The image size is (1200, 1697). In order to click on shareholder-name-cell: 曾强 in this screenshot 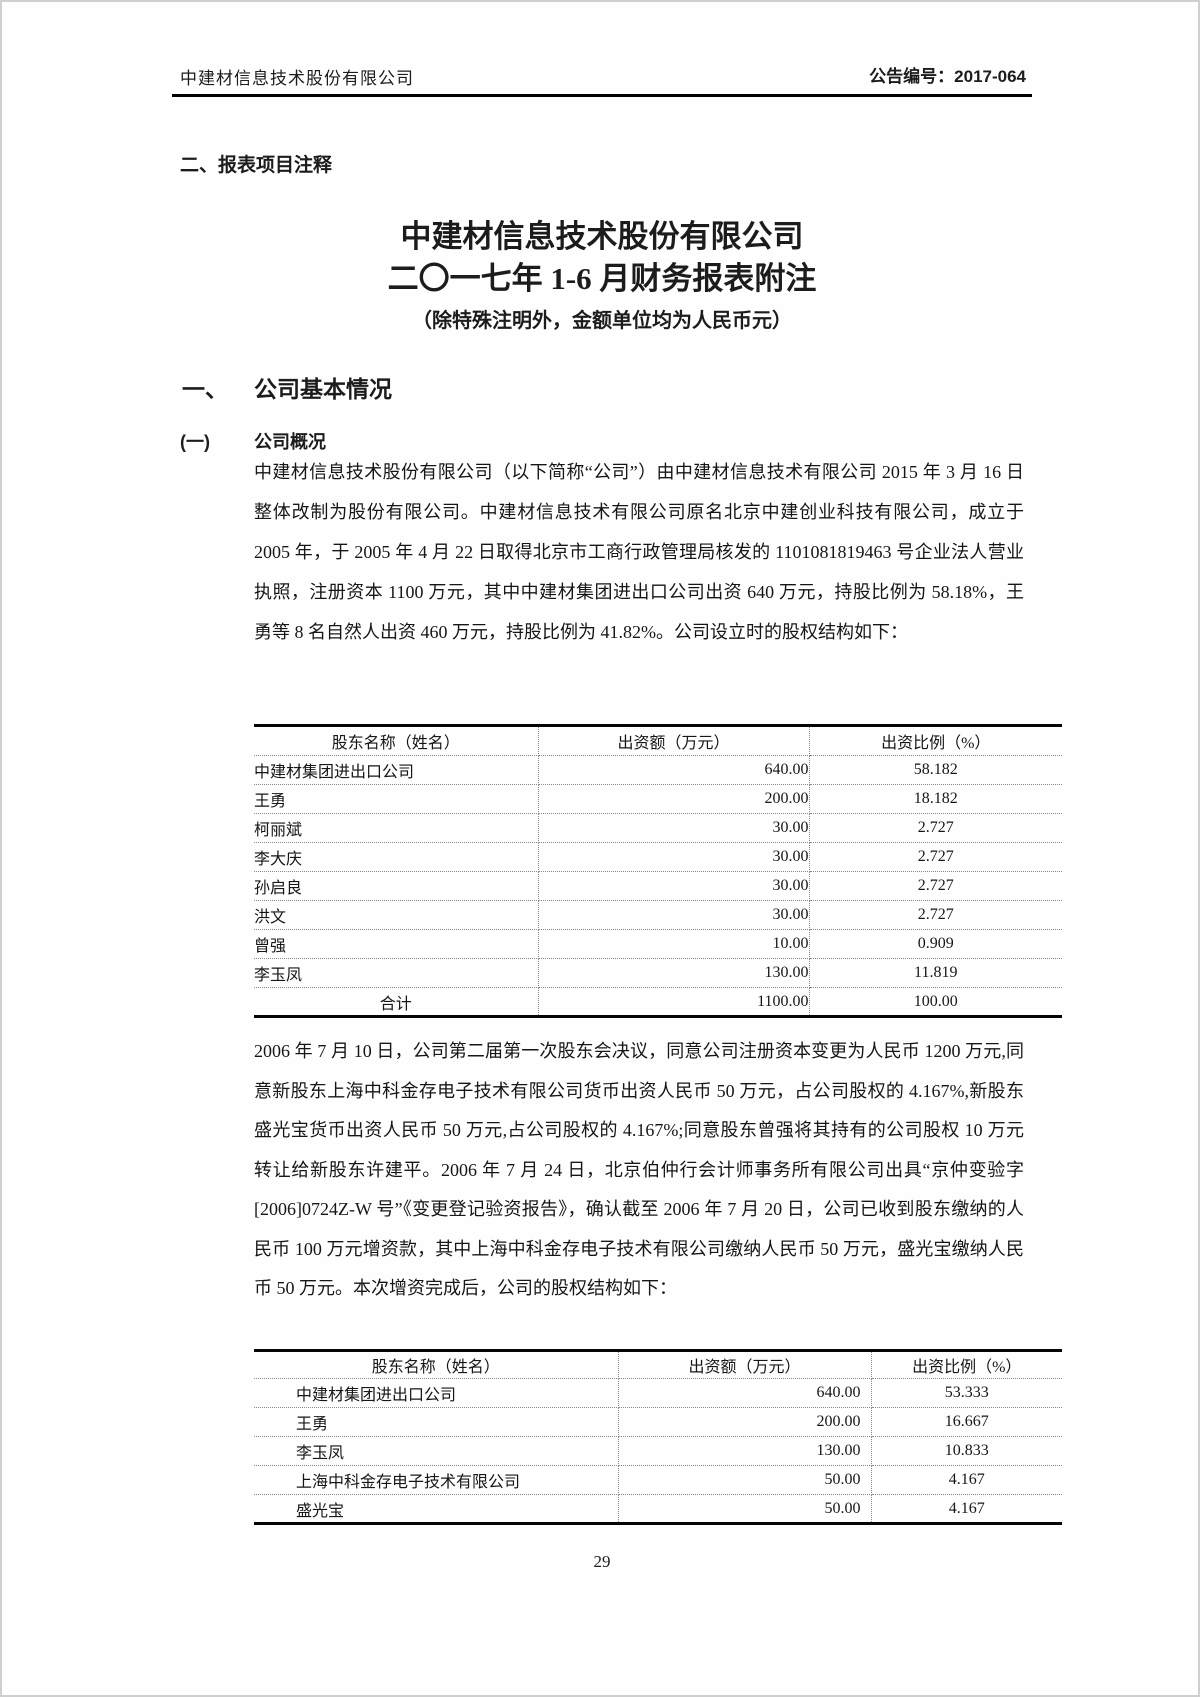, I will do `click(396, 944)`.